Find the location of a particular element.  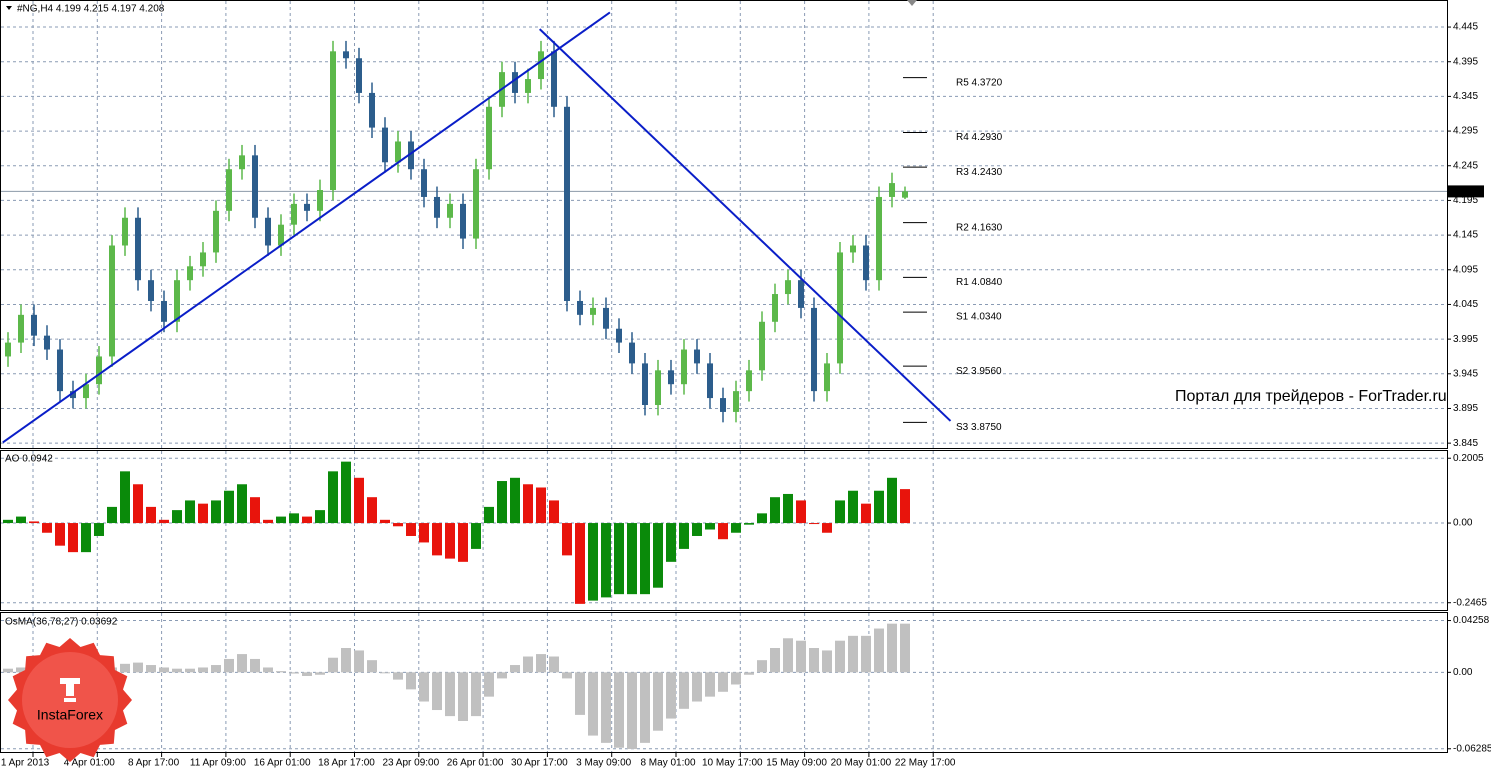

logo-icon is located at coordinates (70, 690).